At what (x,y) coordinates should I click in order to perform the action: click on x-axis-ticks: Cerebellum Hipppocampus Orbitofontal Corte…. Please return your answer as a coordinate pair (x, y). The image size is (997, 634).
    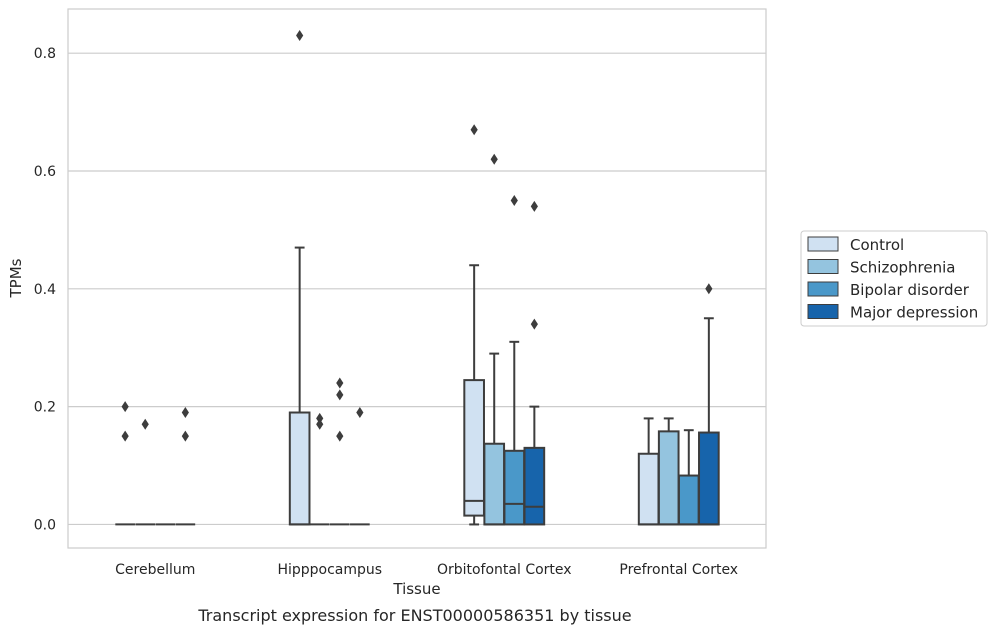
    Looking at the image, I should click on (426, 570).